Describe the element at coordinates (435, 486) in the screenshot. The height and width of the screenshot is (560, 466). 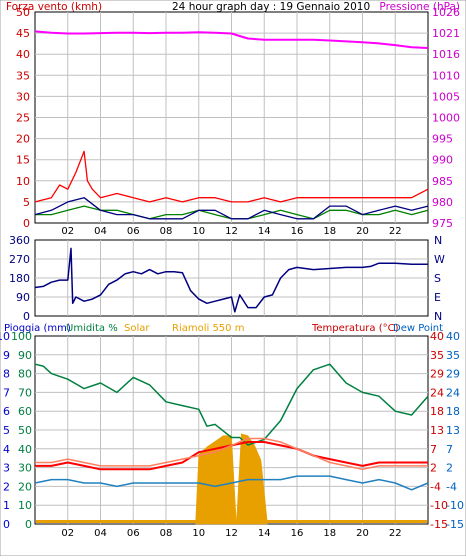
I see `temperature-tick-label: -4` at that location.